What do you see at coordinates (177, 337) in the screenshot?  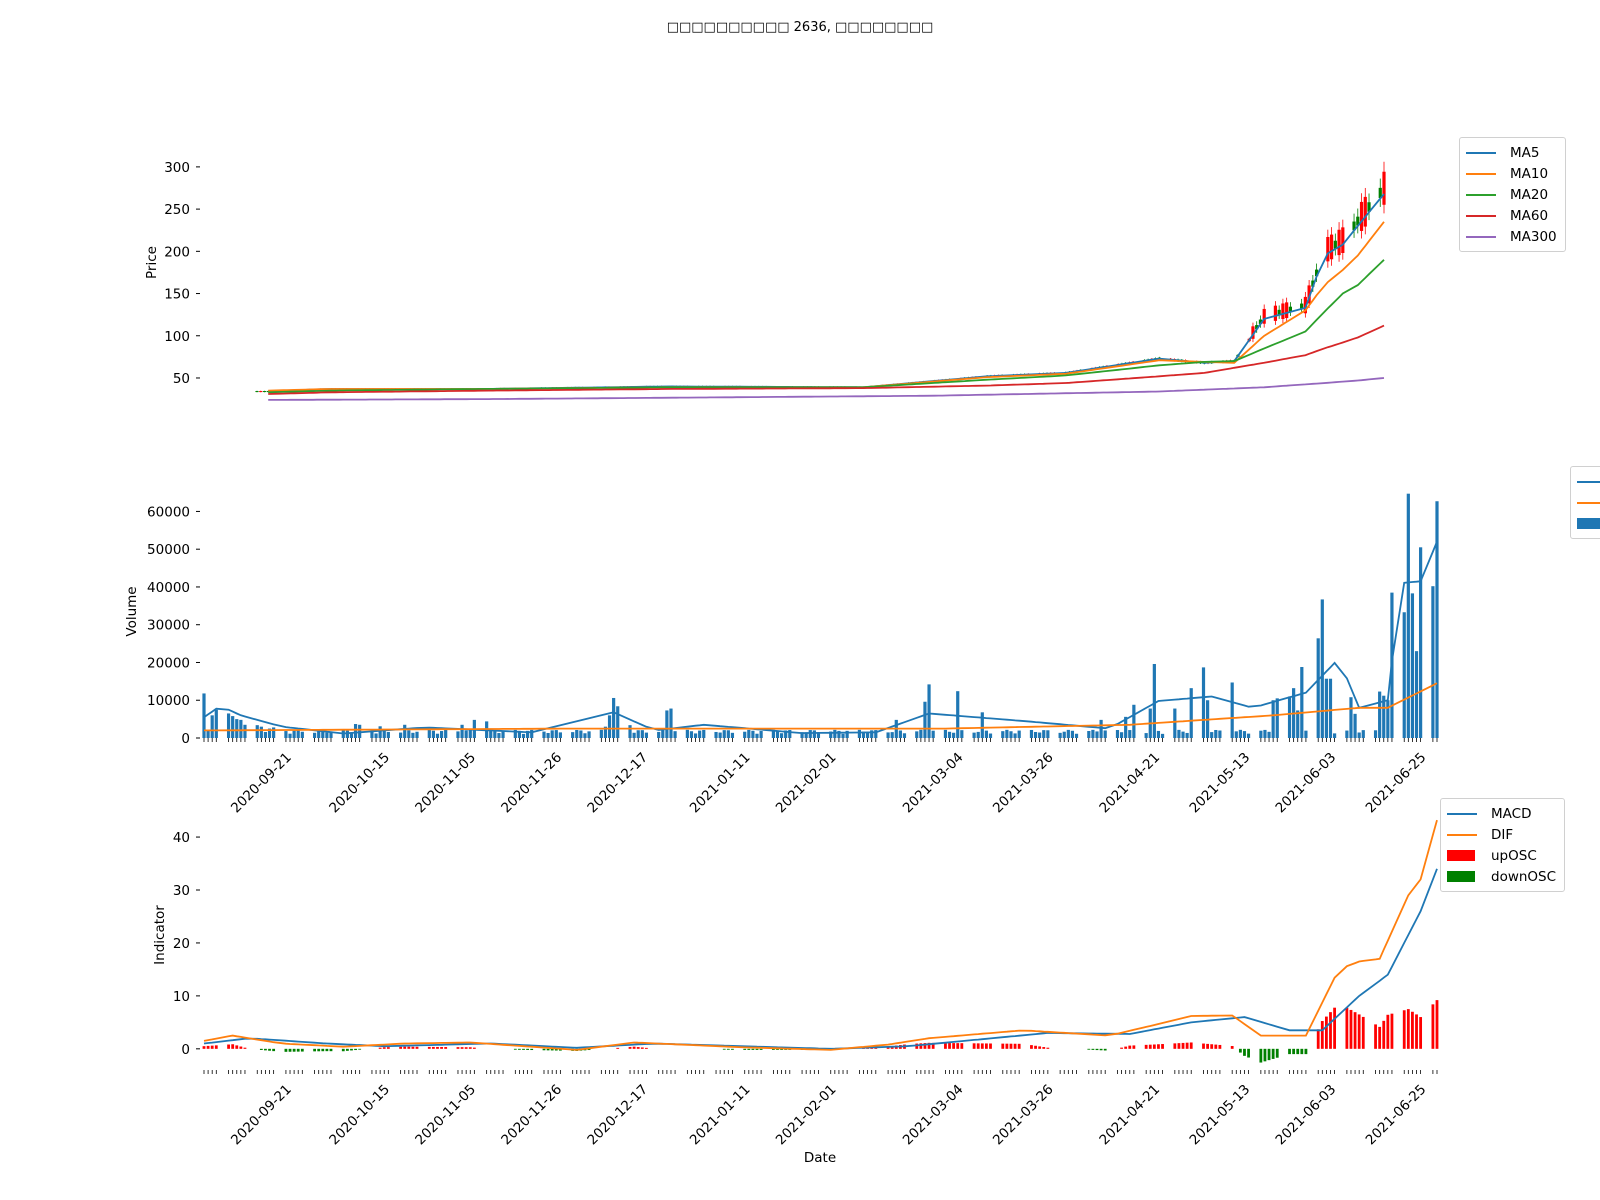 I see `price-ytick-label: 100` at bounding box center [177, 337].